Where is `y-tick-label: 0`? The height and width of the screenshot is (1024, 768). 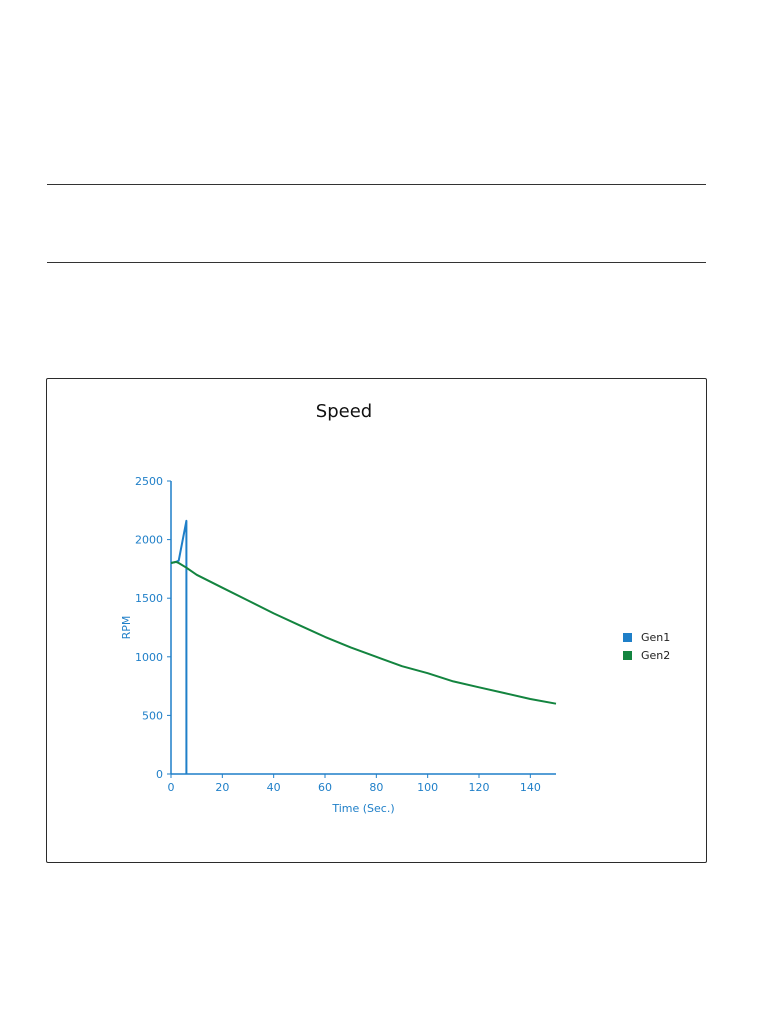 y-tick-label: 0 is located at coordinates (159, 774).